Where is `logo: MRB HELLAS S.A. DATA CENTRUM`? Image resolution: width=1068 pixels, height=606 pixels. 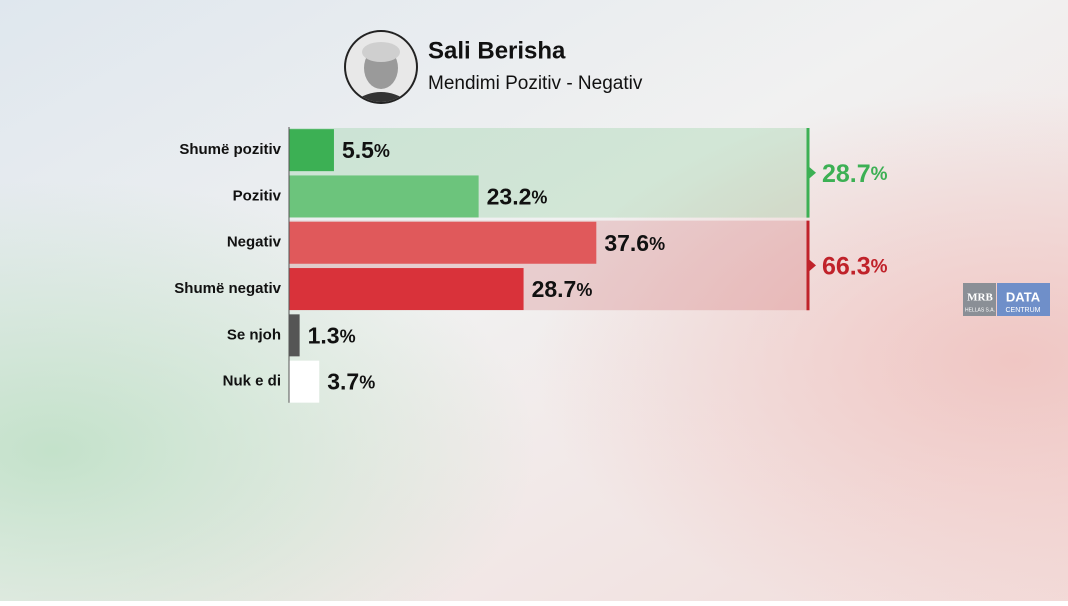
logo: MRB HELLAS S.A. DATA CENTRUM is located at coordinates (1006, 299).